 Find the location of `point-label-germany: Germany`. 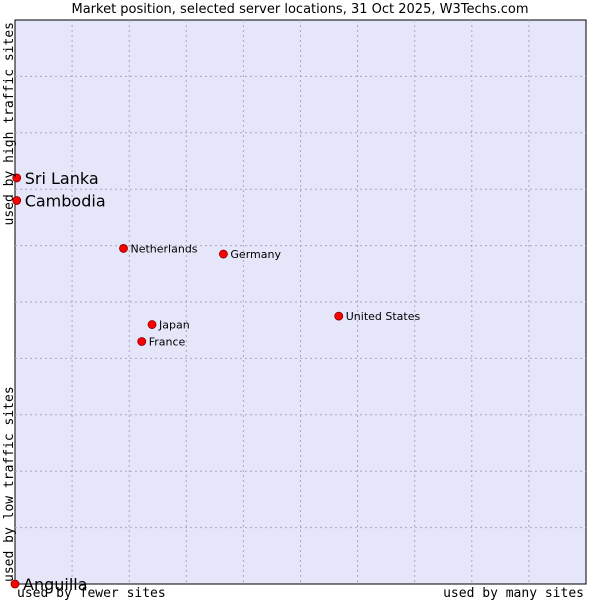

point-label-germany: Germany is located at coordinates (255, 254).